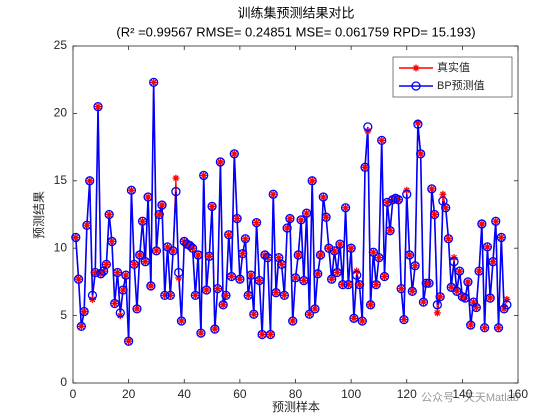  What do you see at coordinates (351, 394) in the screenshot?
I see `x-tick-label: 100` at bounding box center [351, 394].